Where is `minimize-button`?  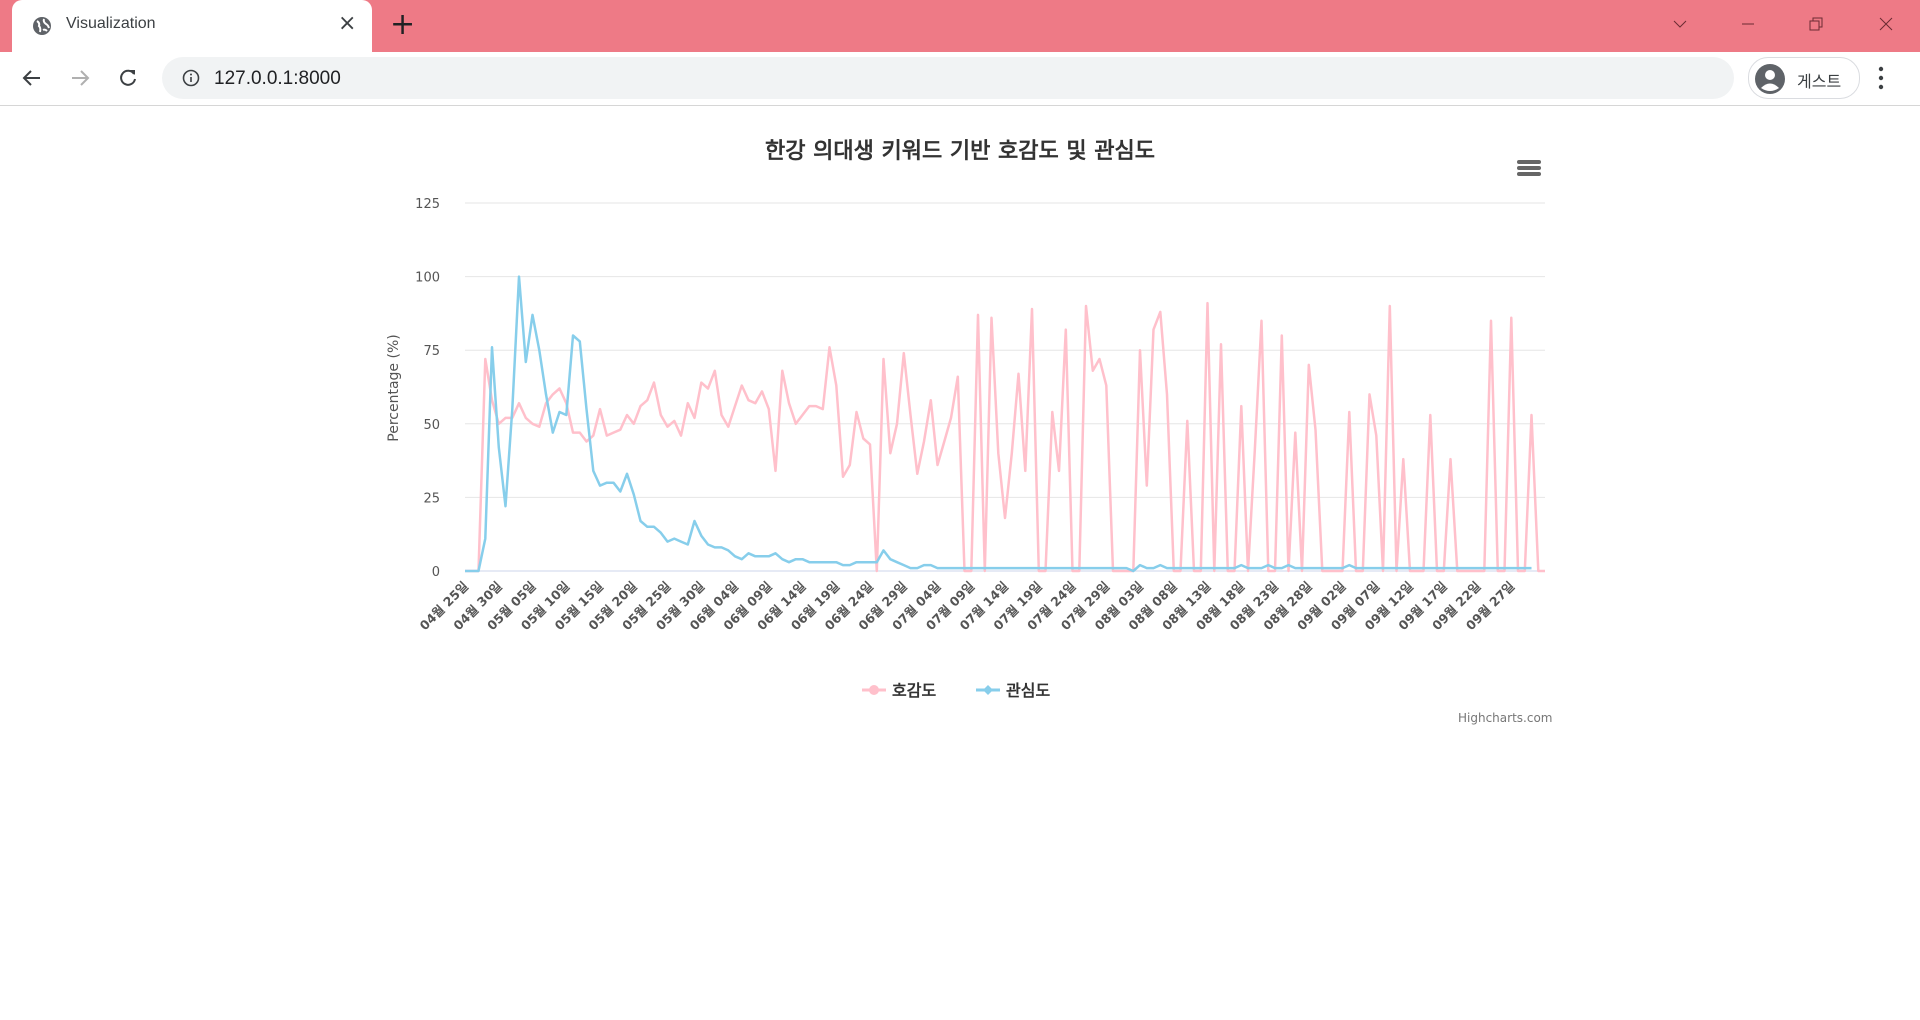
minimize-button is located at coordinates (1748, 25).